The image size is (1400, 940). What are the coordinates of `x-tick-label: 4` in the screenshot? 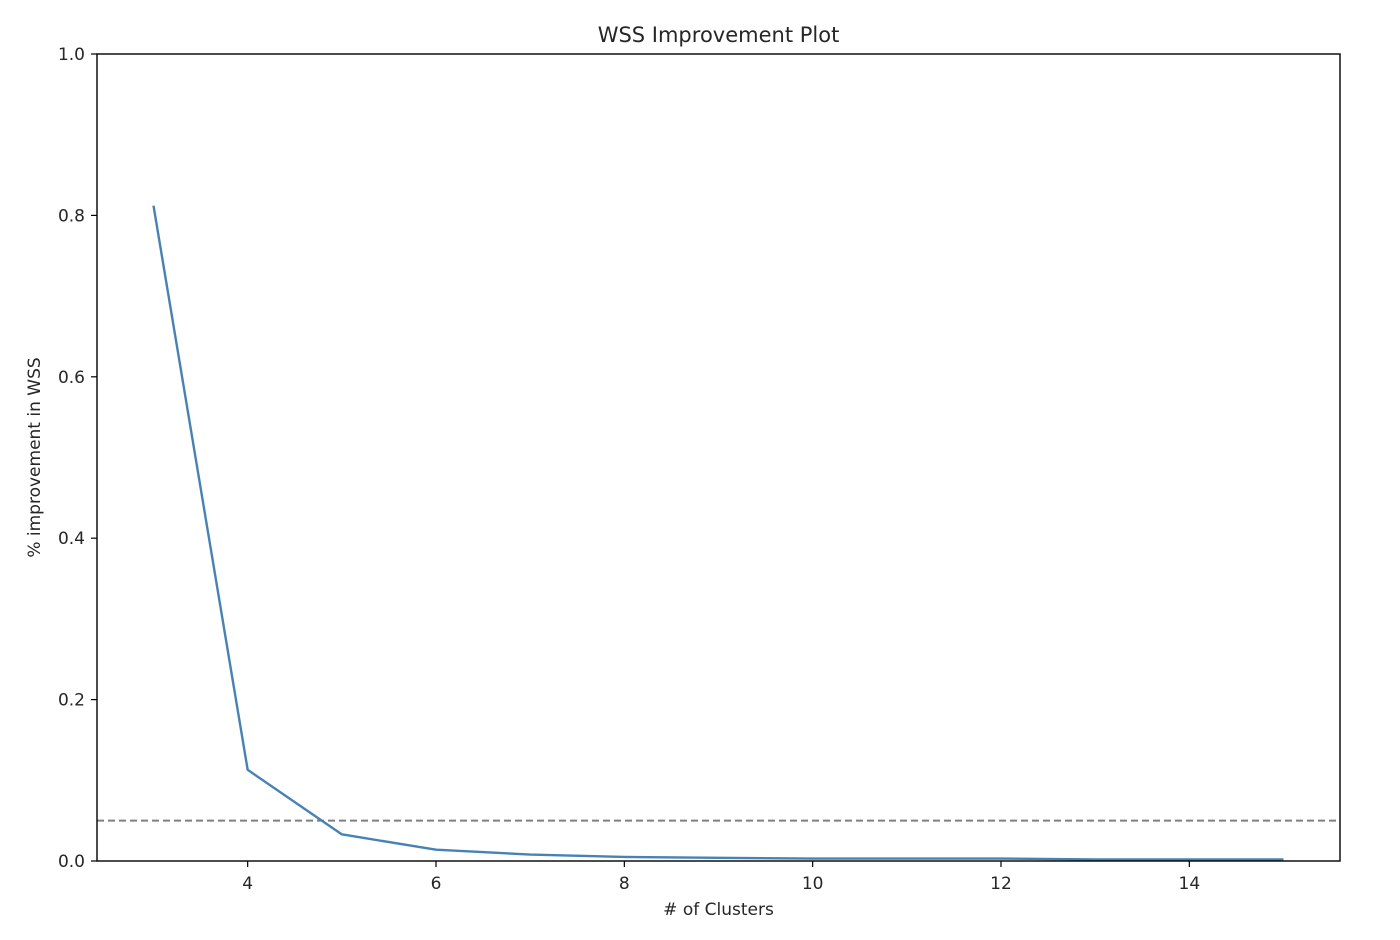 It's located at (247, 884).